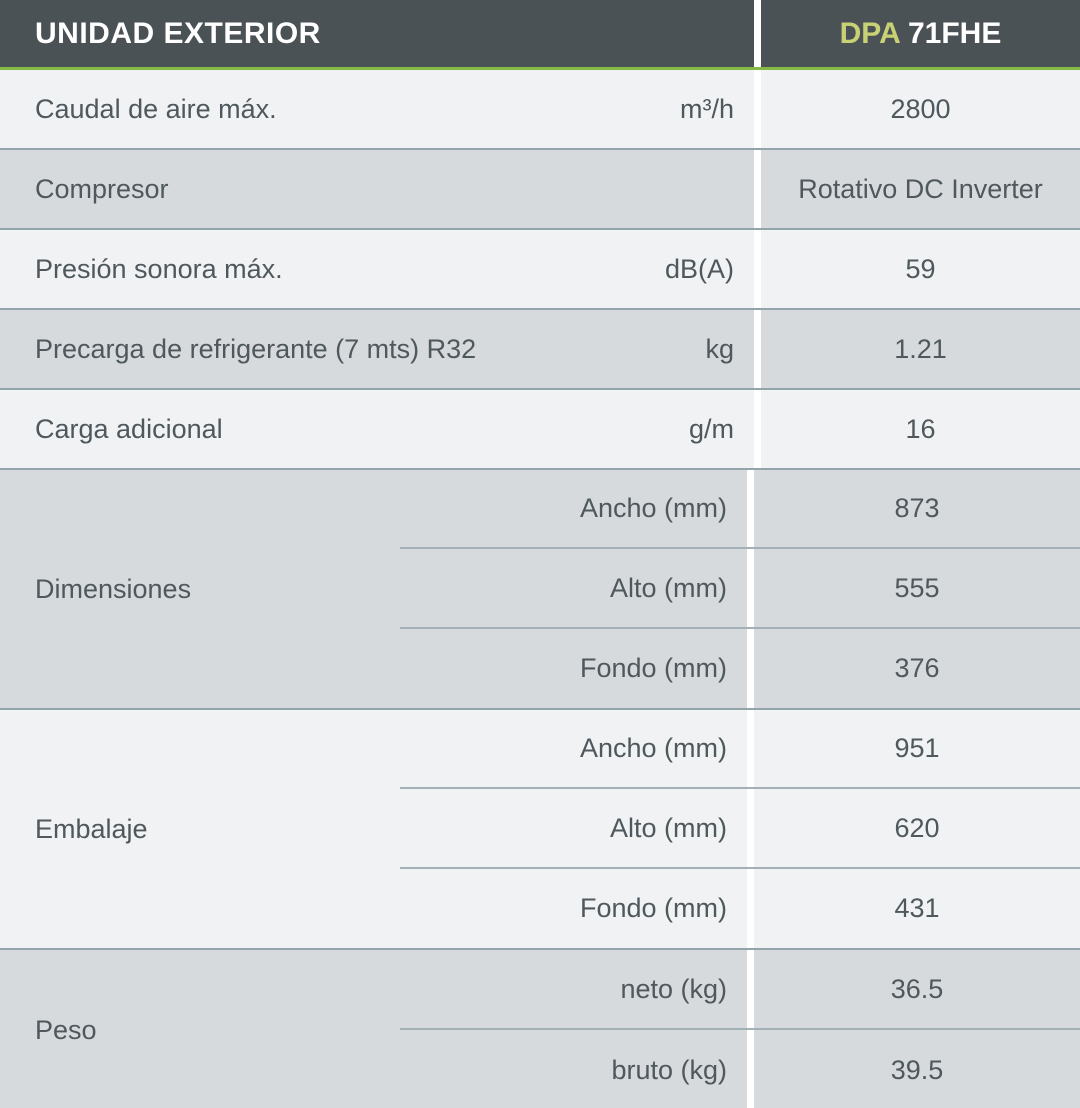  Describe the element at coordinates (917, 828) in the screenshot. I see `subrow-value: 620` at that location.